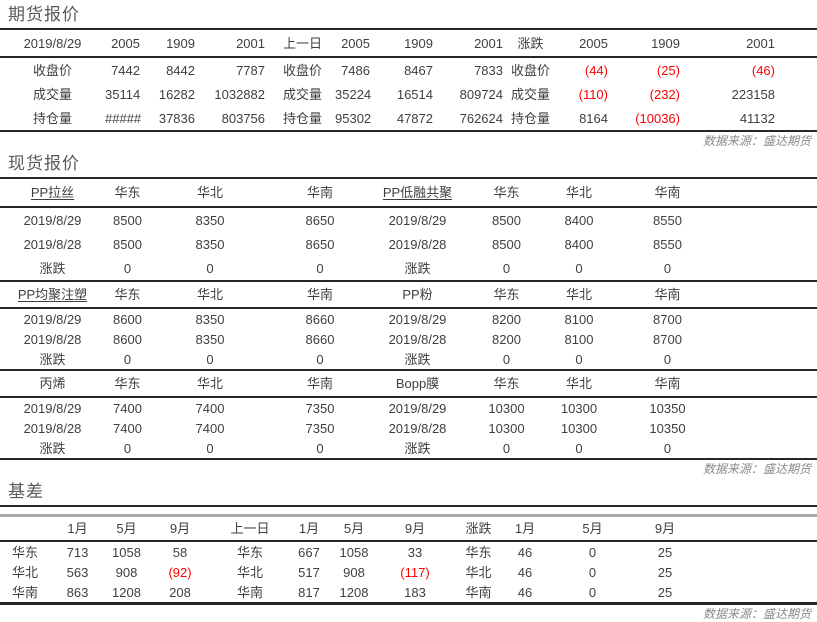  Describe the element at coordinates (320, 193) in the screenshot. I see `column-header: 华南` at that location.